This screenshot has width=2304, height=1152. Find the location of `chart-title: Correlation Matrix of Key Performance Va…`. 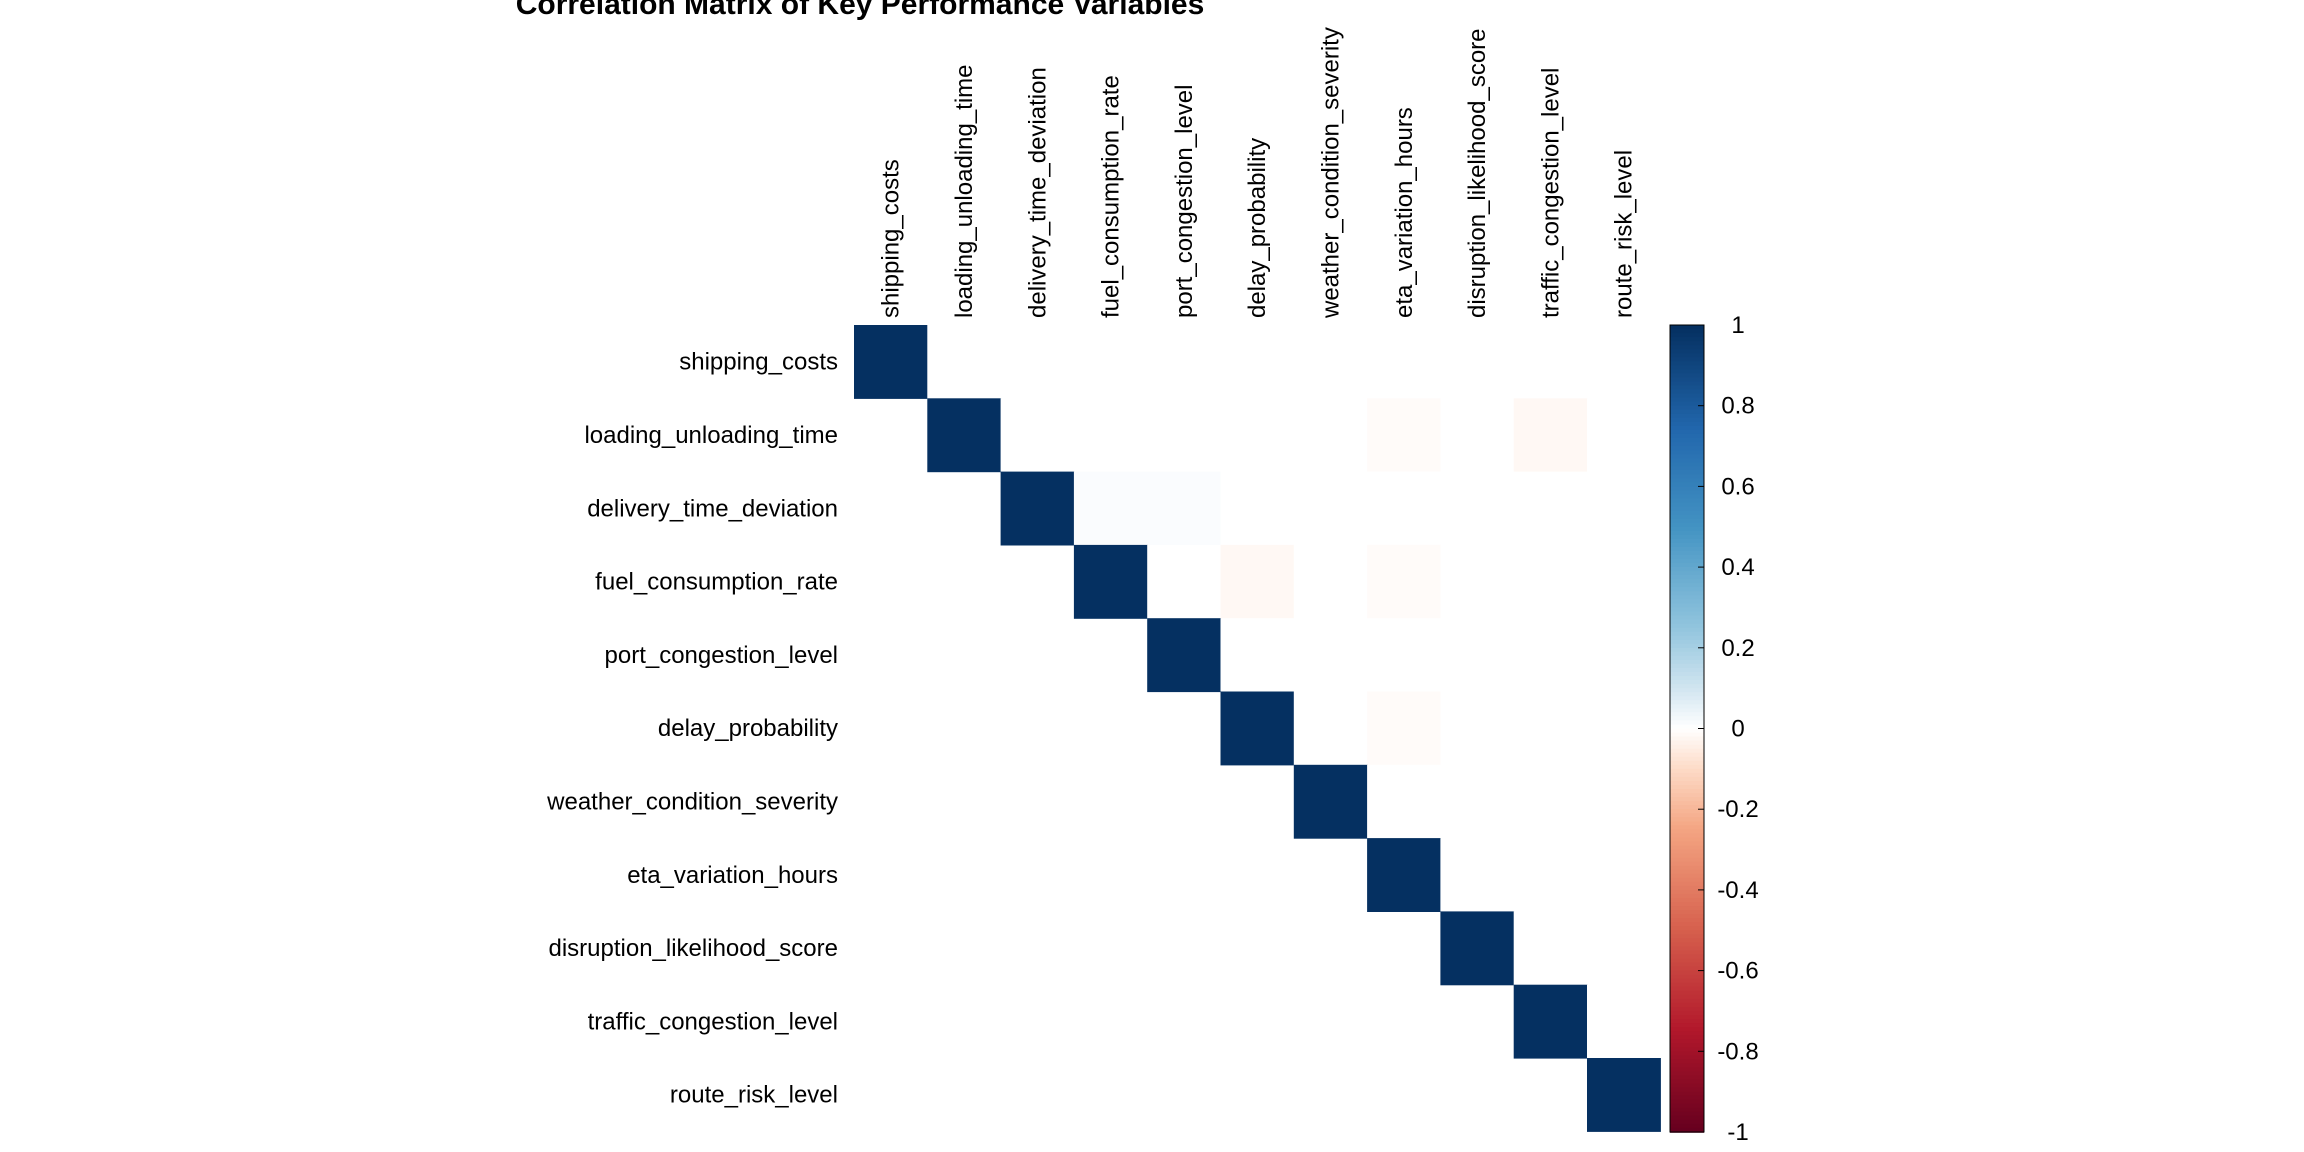

chart-title: Correlation Matrix of Key Performance Va… is located at coordinates (860, 10).